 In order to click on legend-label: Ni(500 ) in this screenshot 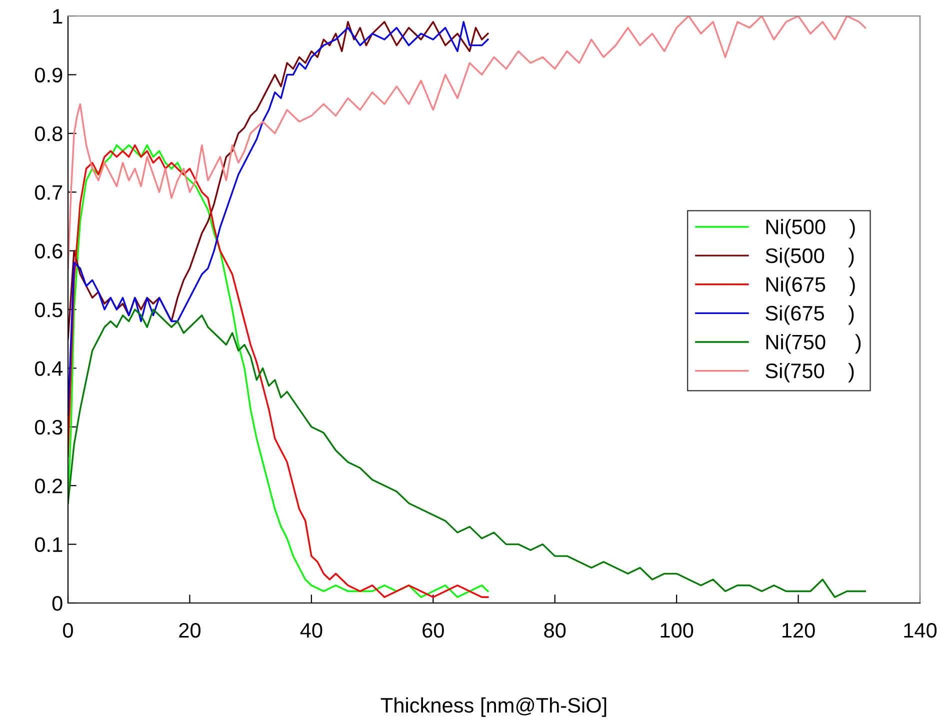, I will do `click(810, 228)`.